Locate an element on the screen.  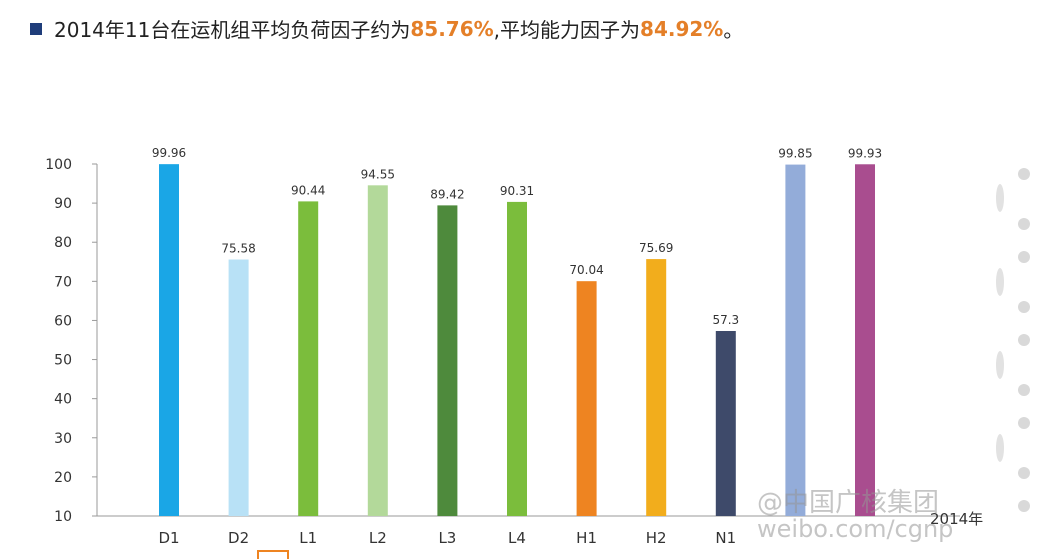
y-tick-label: 50 is located at coordinates (63, 361).